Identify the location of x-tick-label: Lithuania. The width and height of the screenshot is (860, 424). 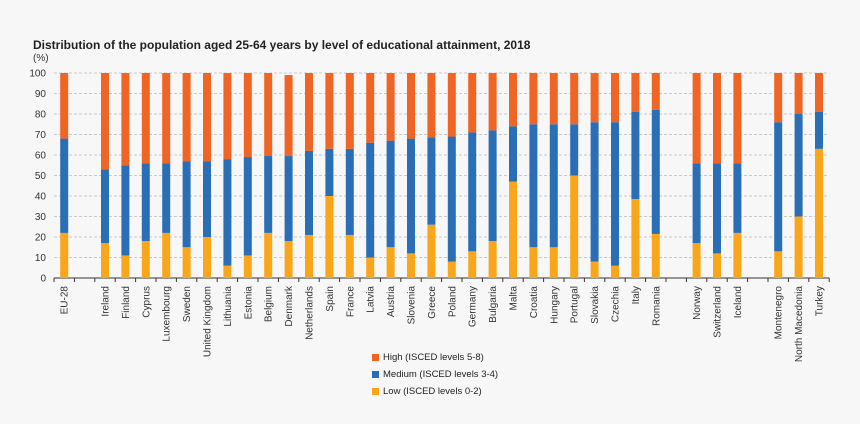
(228, 306).